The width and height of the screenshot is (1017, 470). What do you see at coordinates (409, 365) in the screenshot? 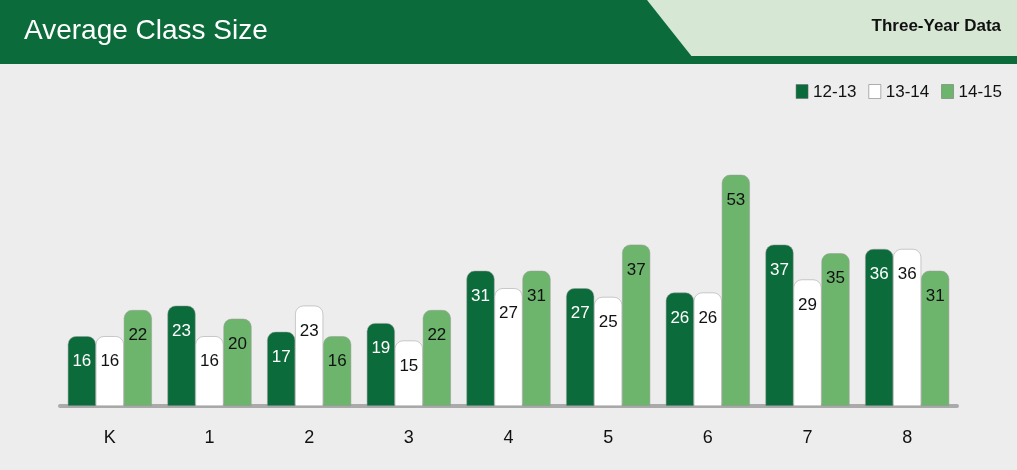
I see `data-label: 15` at bounding box center [409, 365].